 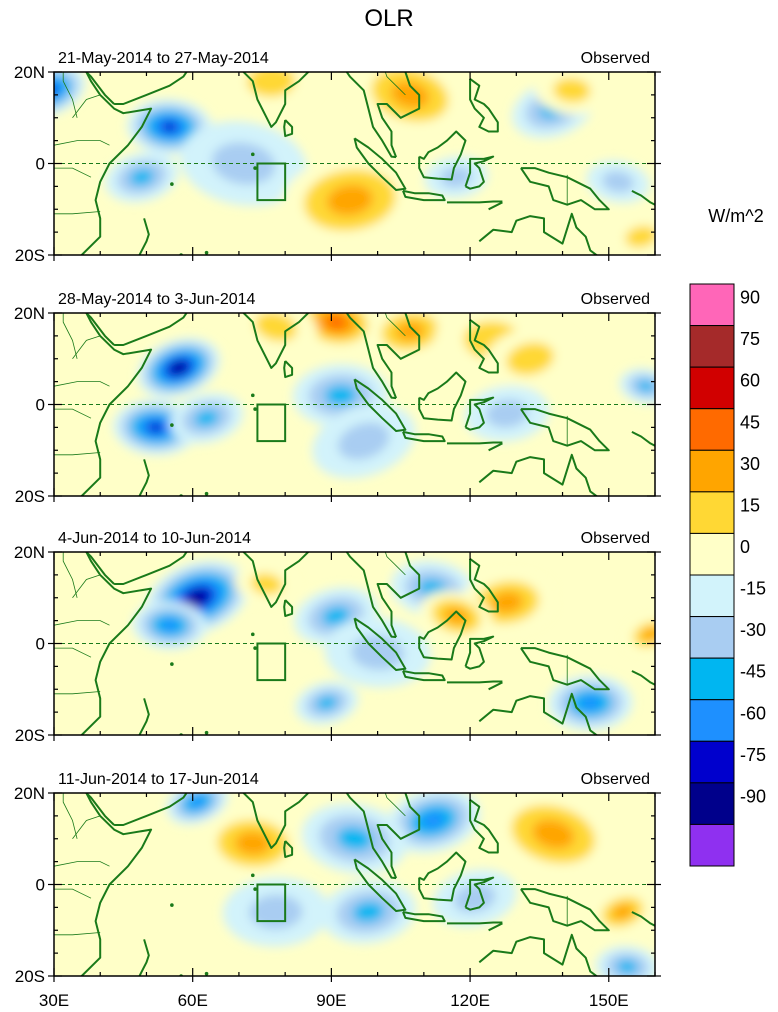 I want to click on colorbar-tick-label: -90, so click(x=753, y=796).